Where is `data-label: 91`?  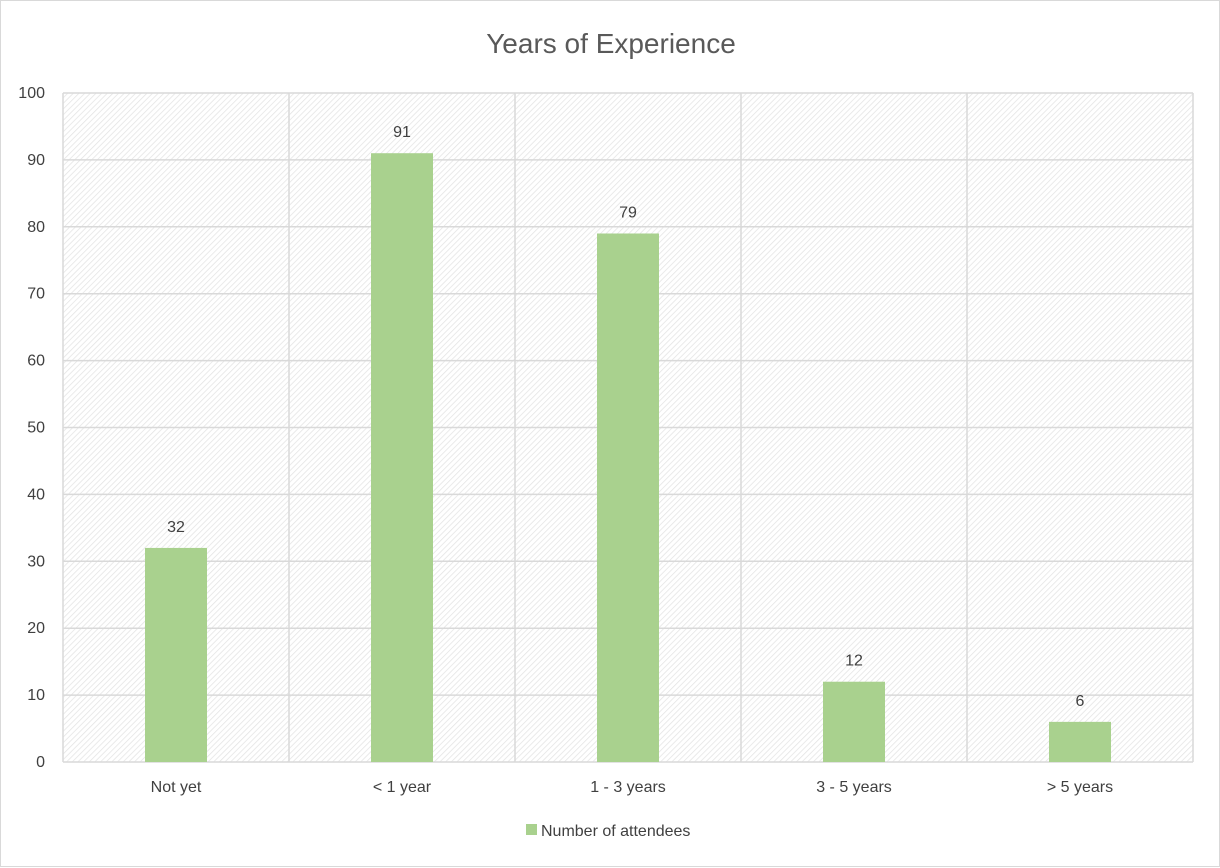
data-label: 91 is located at coordinates (402, 132).